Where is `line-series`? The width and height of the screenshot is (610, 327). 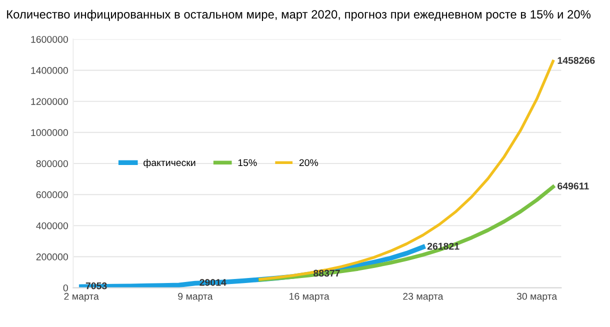
line-series is located at coordinates (406, 233).